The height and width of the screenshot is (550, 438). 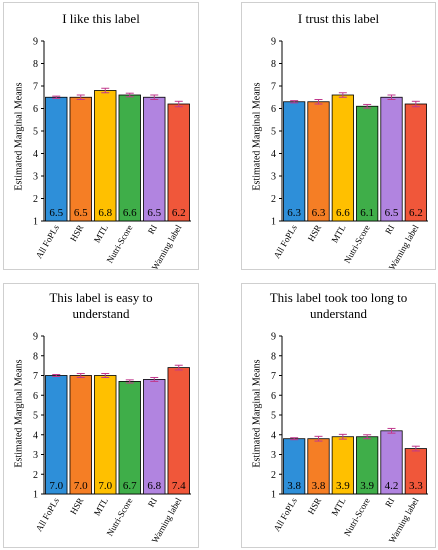 What do you see at coordinates (101, 18) in the screenshot?
I see `chart-title: I like this label` at bounding box center [101, 18].